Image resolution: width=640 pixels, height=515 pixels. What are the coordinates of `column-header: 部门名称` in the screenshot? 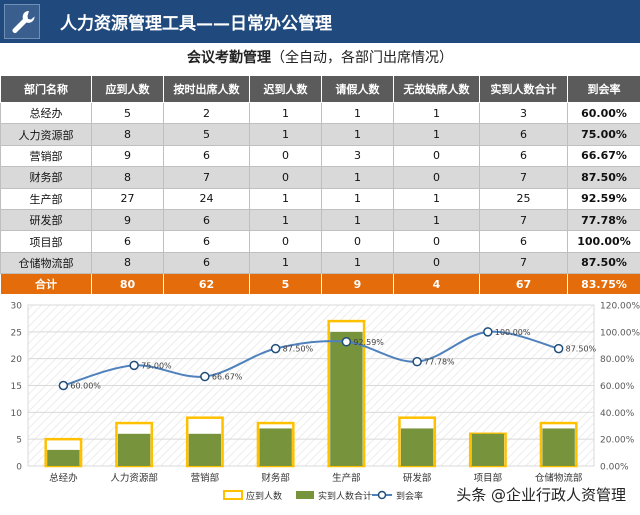 It's located at (46, 89).